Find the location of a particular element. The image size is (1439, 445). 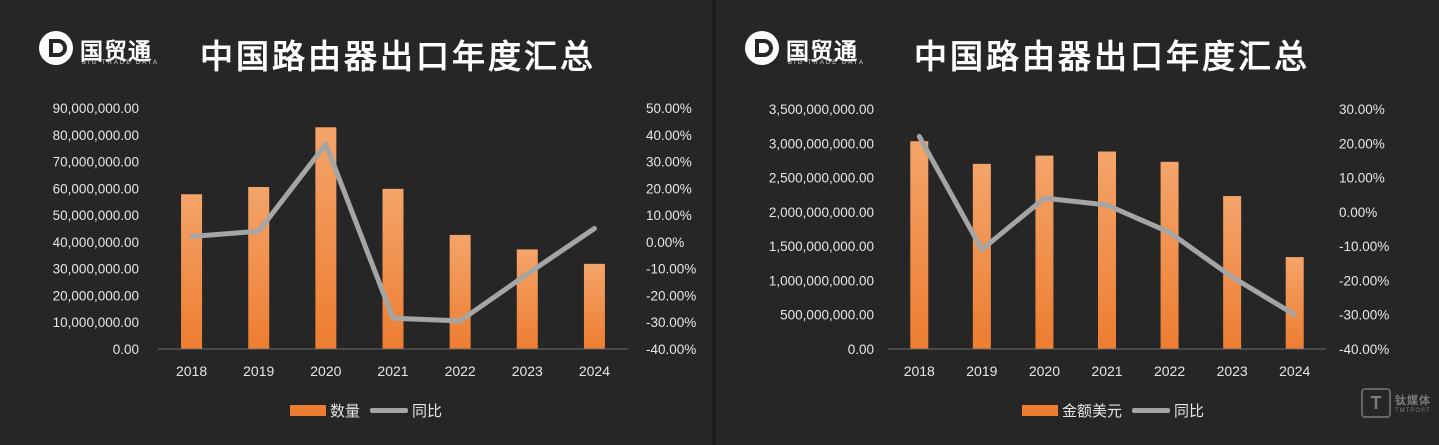

y-left-tick-label: 500,000,000.00 is located at coordinates (827, 315).